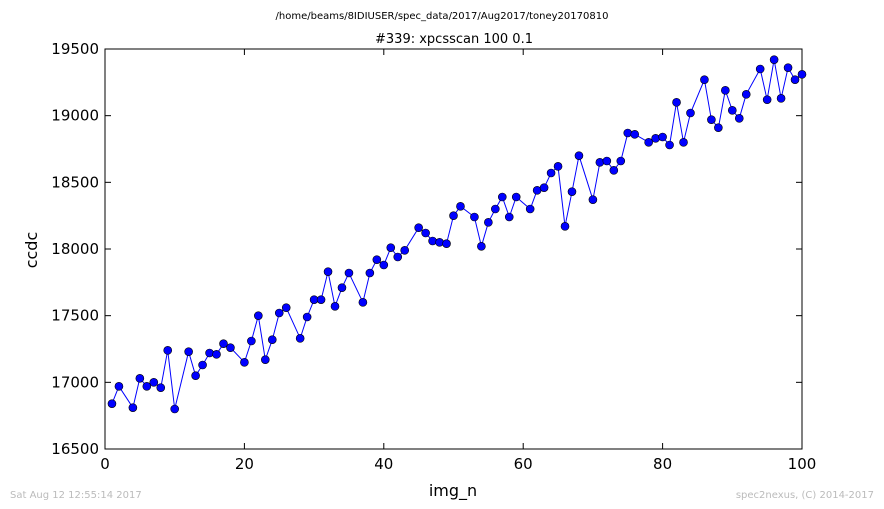  Describe the element at coordinates (105, 464) in the screenshot. I see `x-tick-label: 0` at that location.